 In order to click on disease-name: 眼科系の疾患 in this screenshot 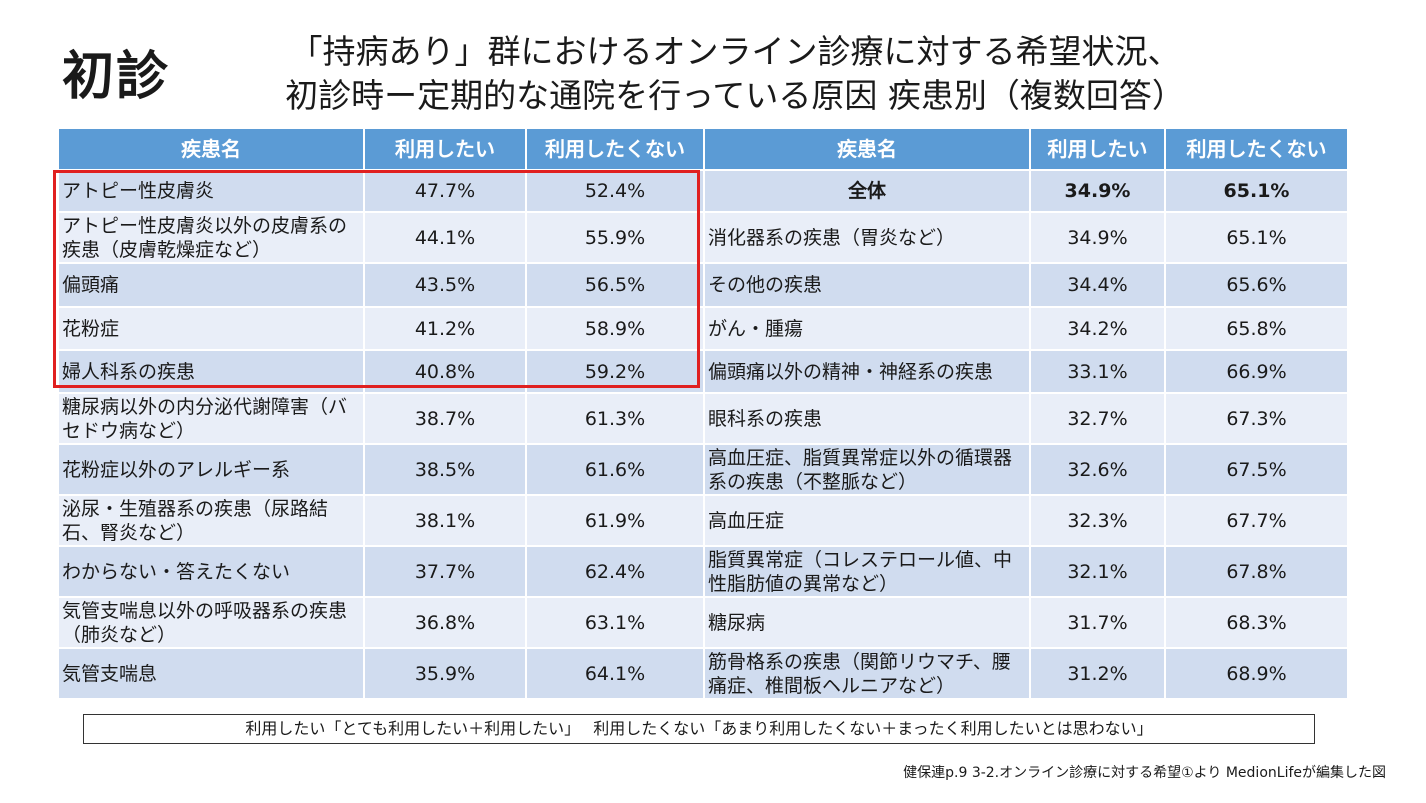, I will do `click(867, 418)`.